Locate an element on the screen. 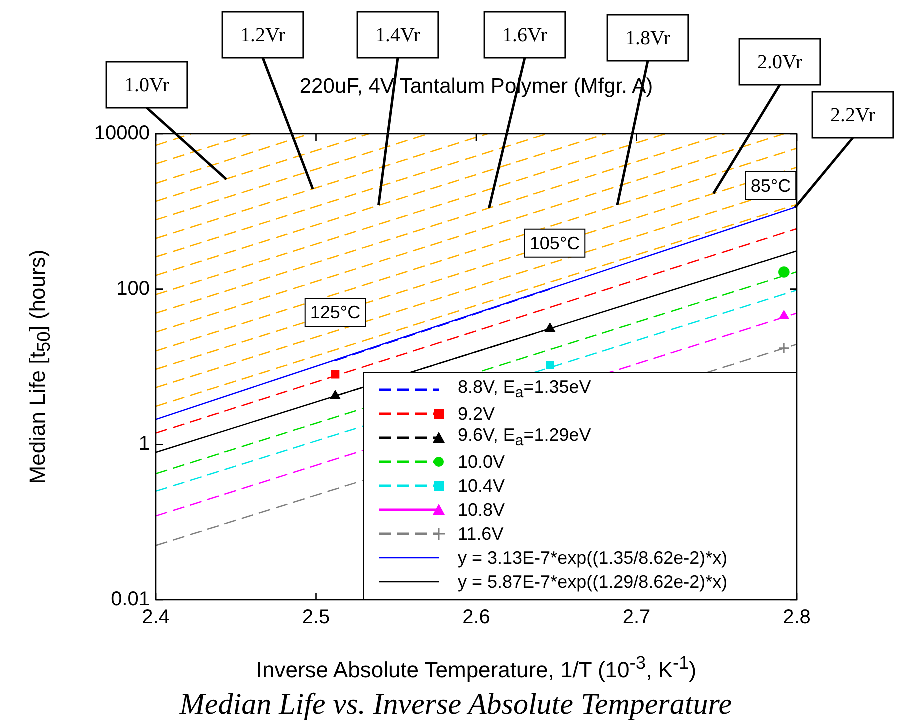 This screenshot has height=726, width=912. annotation: 105°C is located at coordinates (555, 243).